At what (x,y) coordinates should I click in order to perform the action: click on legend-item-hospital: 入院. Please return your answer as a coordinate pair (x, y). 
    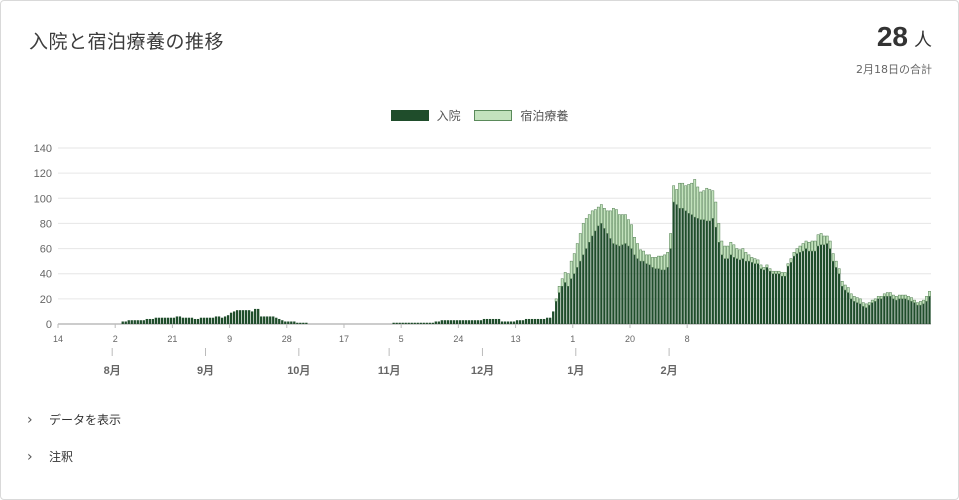
    Looking at the image, I should click on (425, 115).